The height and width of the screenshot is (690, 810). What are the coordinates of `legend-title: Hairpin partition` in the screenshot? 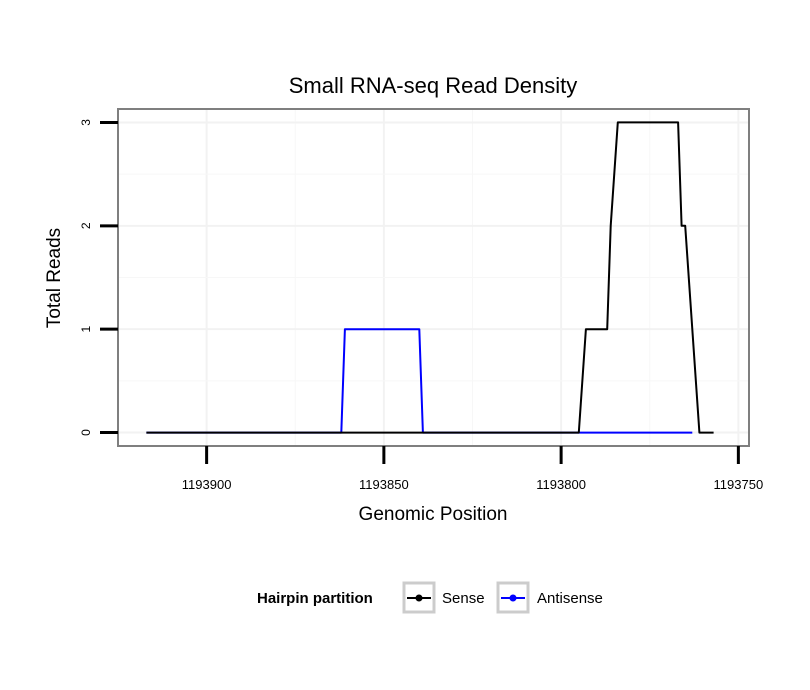 It's located at (315, 598).